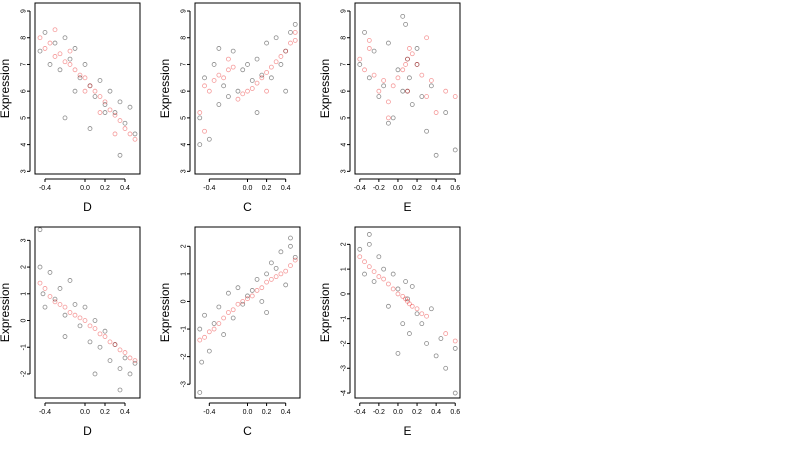 The image size is (800, 450). What do you see at coordinates (105, 188) in the screenshot?
I see `x-tick-label: 0.2` at bounding box center [105, 188].